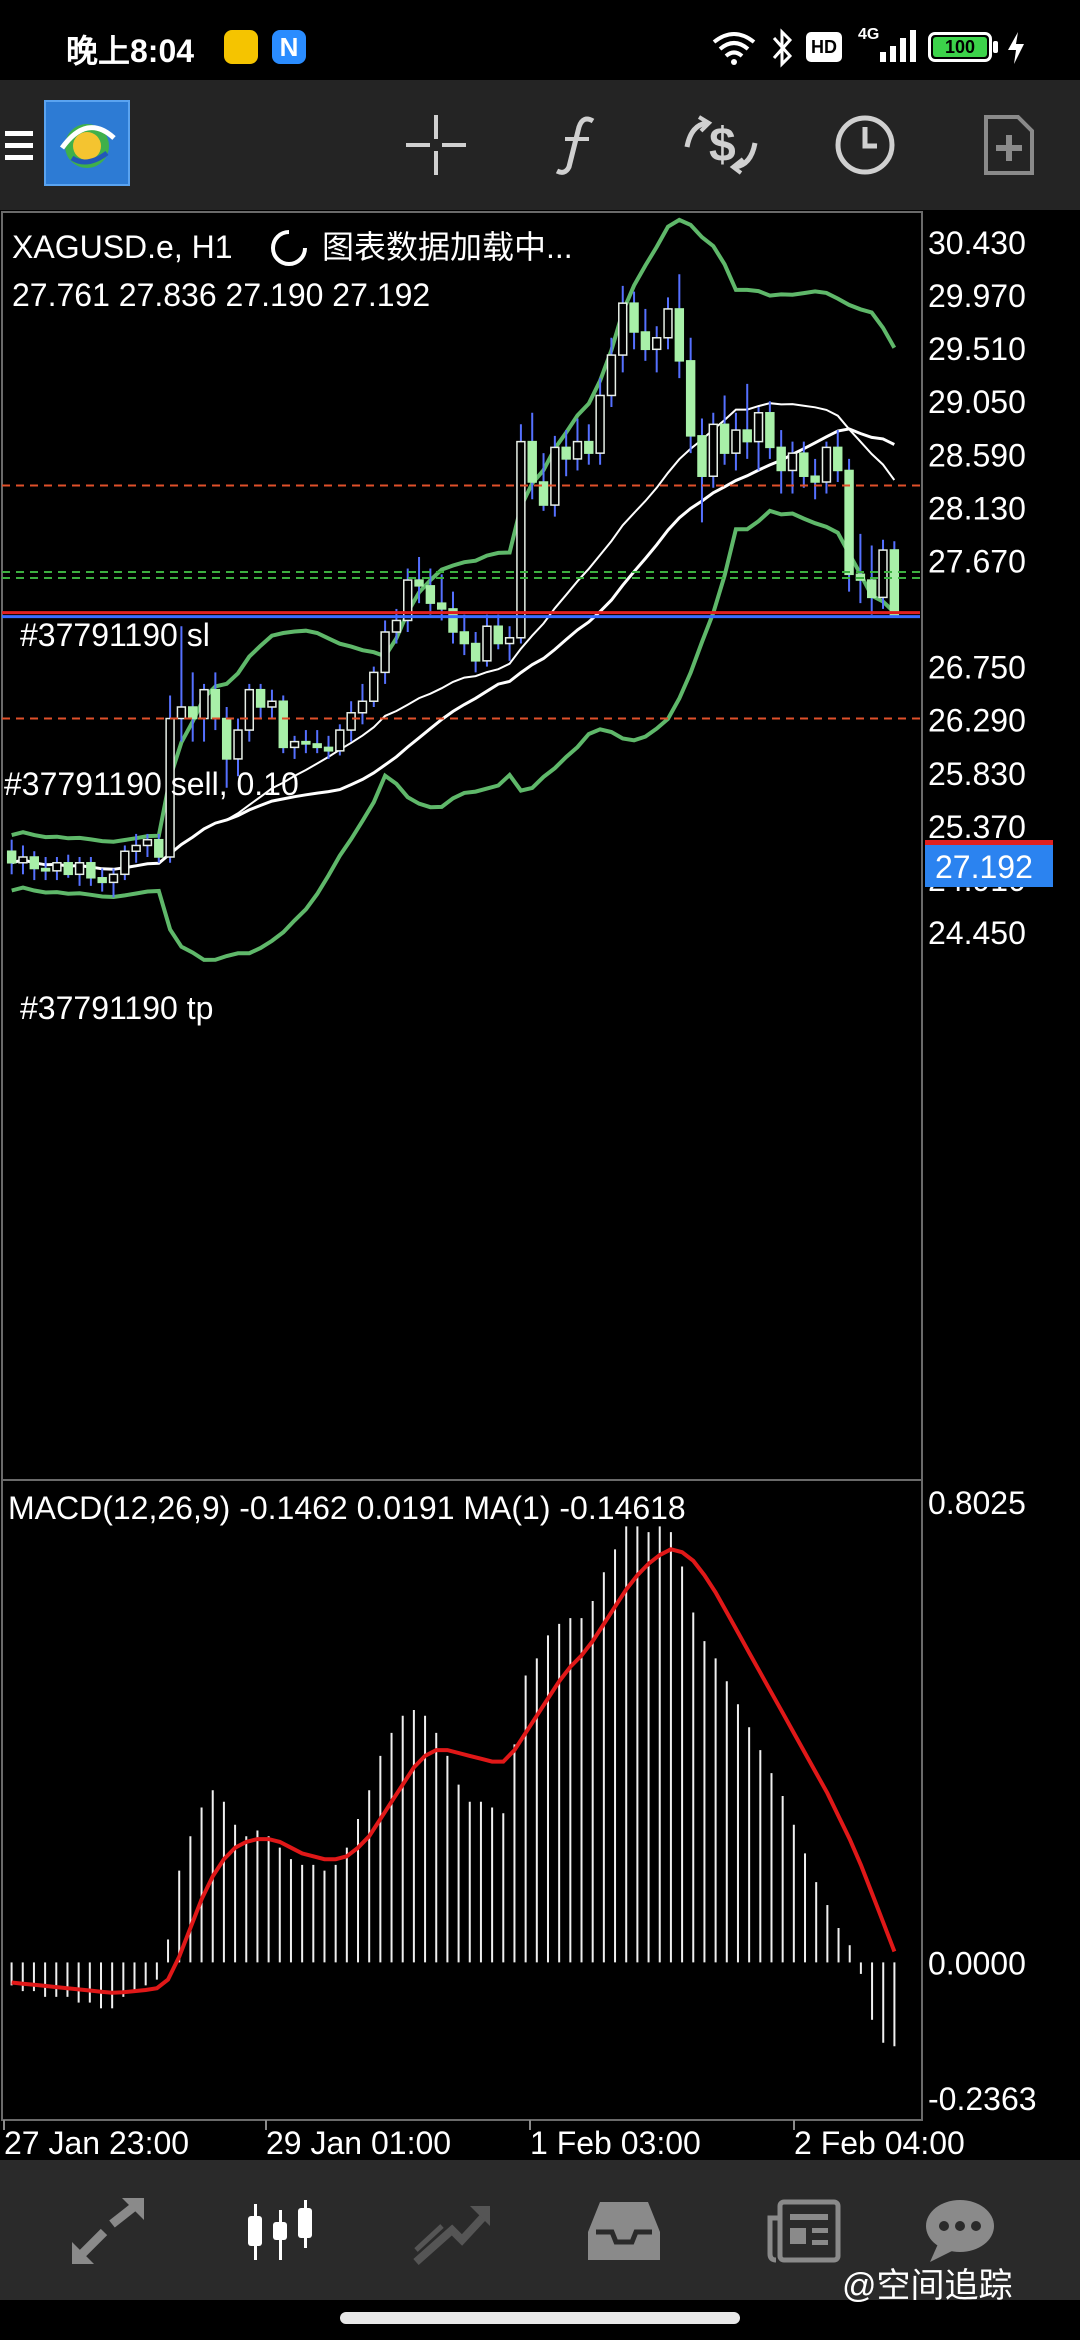  Describe the element at coordinates (289, 247) in the screenshot. I see `loading-spinner-icon` at that location.